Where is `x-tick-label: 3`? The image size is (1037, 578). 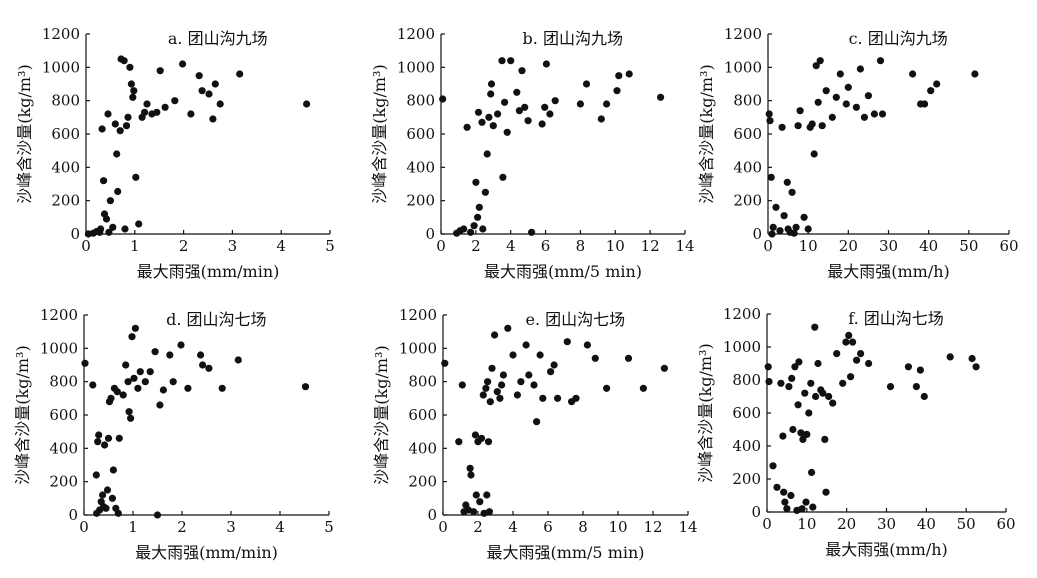 x-tick-label: 3 is located at coordinates (233, 246).